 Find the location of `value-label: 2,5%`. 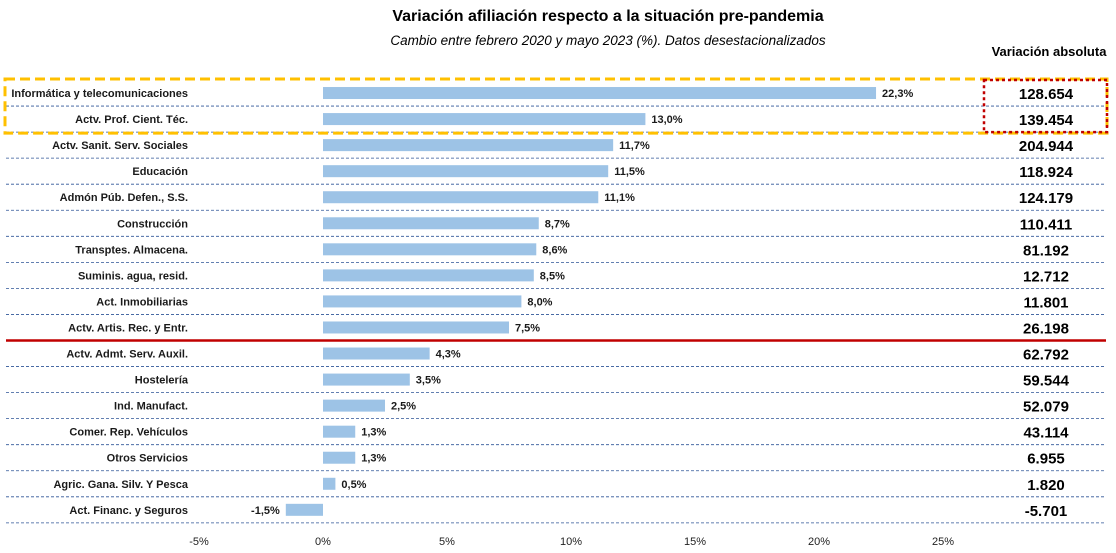

value-label: 2,5% is located at coordinates (403, 407).